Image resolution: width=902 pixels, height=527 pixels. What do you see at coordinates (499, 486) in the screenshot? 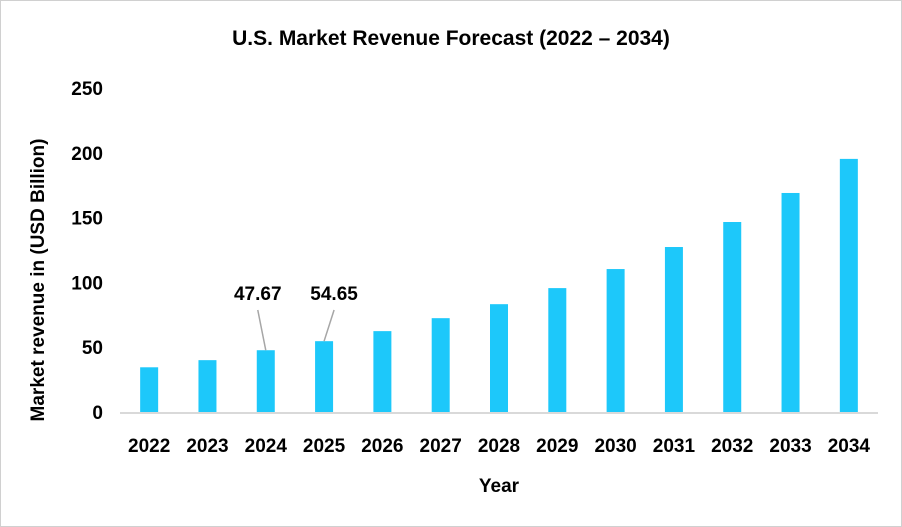
I see `x-axis-label: Year` at bounding box center [499, 486].